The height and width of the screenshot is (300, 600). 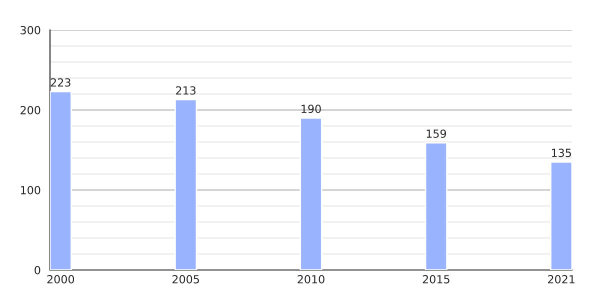 I want to click on data-label: 135, so click(x=561, y=153).